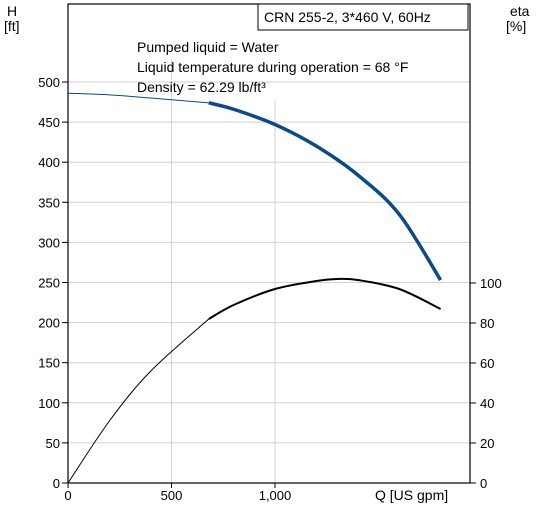 This screenshot has height=508, width=544. Describe the element at coordinates (520, 11) in the screenshot. I see `right-axis-label-symbol: eta` at that location.